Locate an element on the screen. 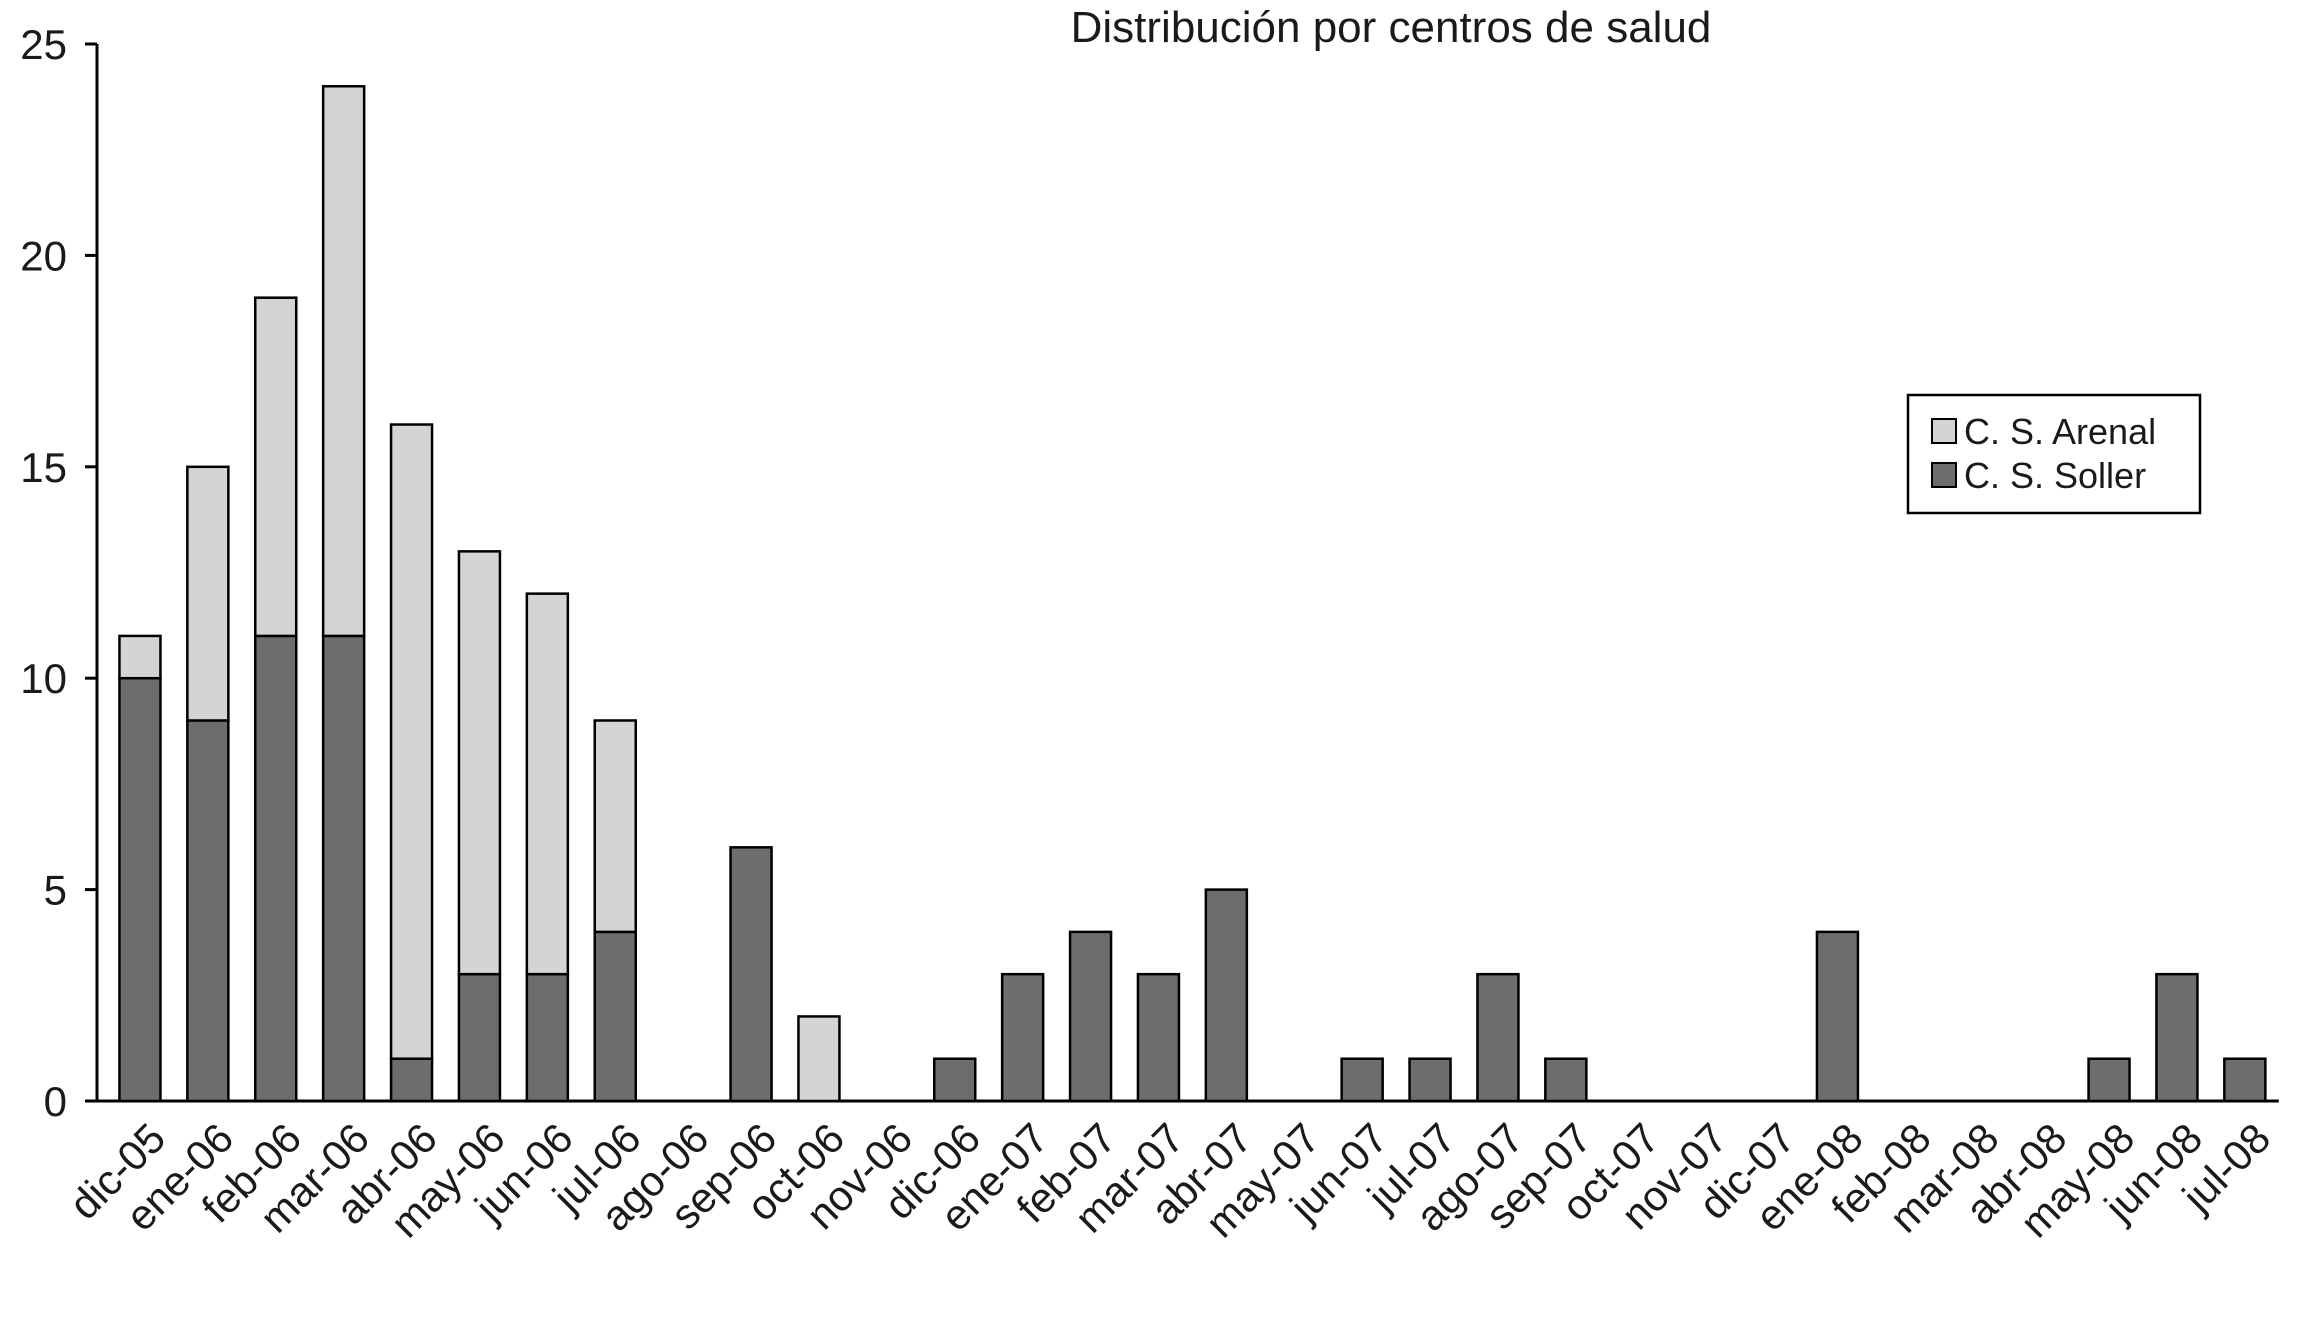  legend-label: C. S. Arenal is located at coordinates (2060, 431).